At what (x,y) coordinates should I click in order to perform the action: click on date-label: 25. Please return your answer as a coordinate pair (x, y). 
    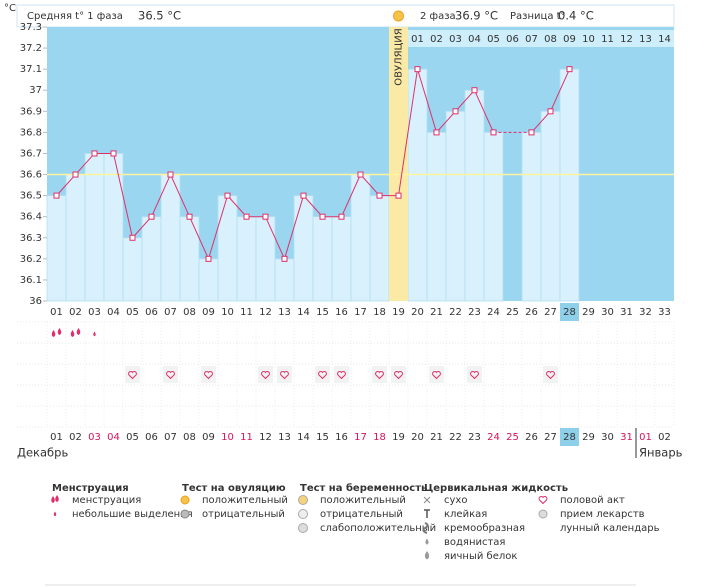
    Looking at the image, I should click on (512, 437).